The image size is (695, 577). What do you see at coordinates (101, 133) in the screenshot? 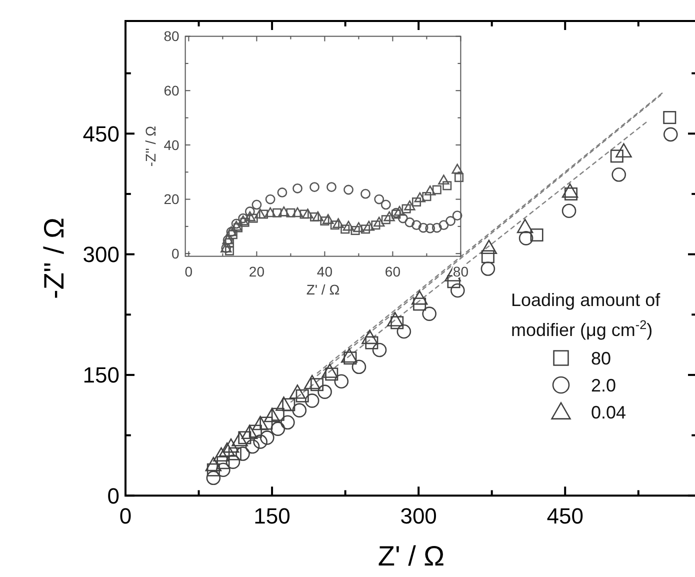
I see `y-tick-label: 450` at bounding box center [101, 133].